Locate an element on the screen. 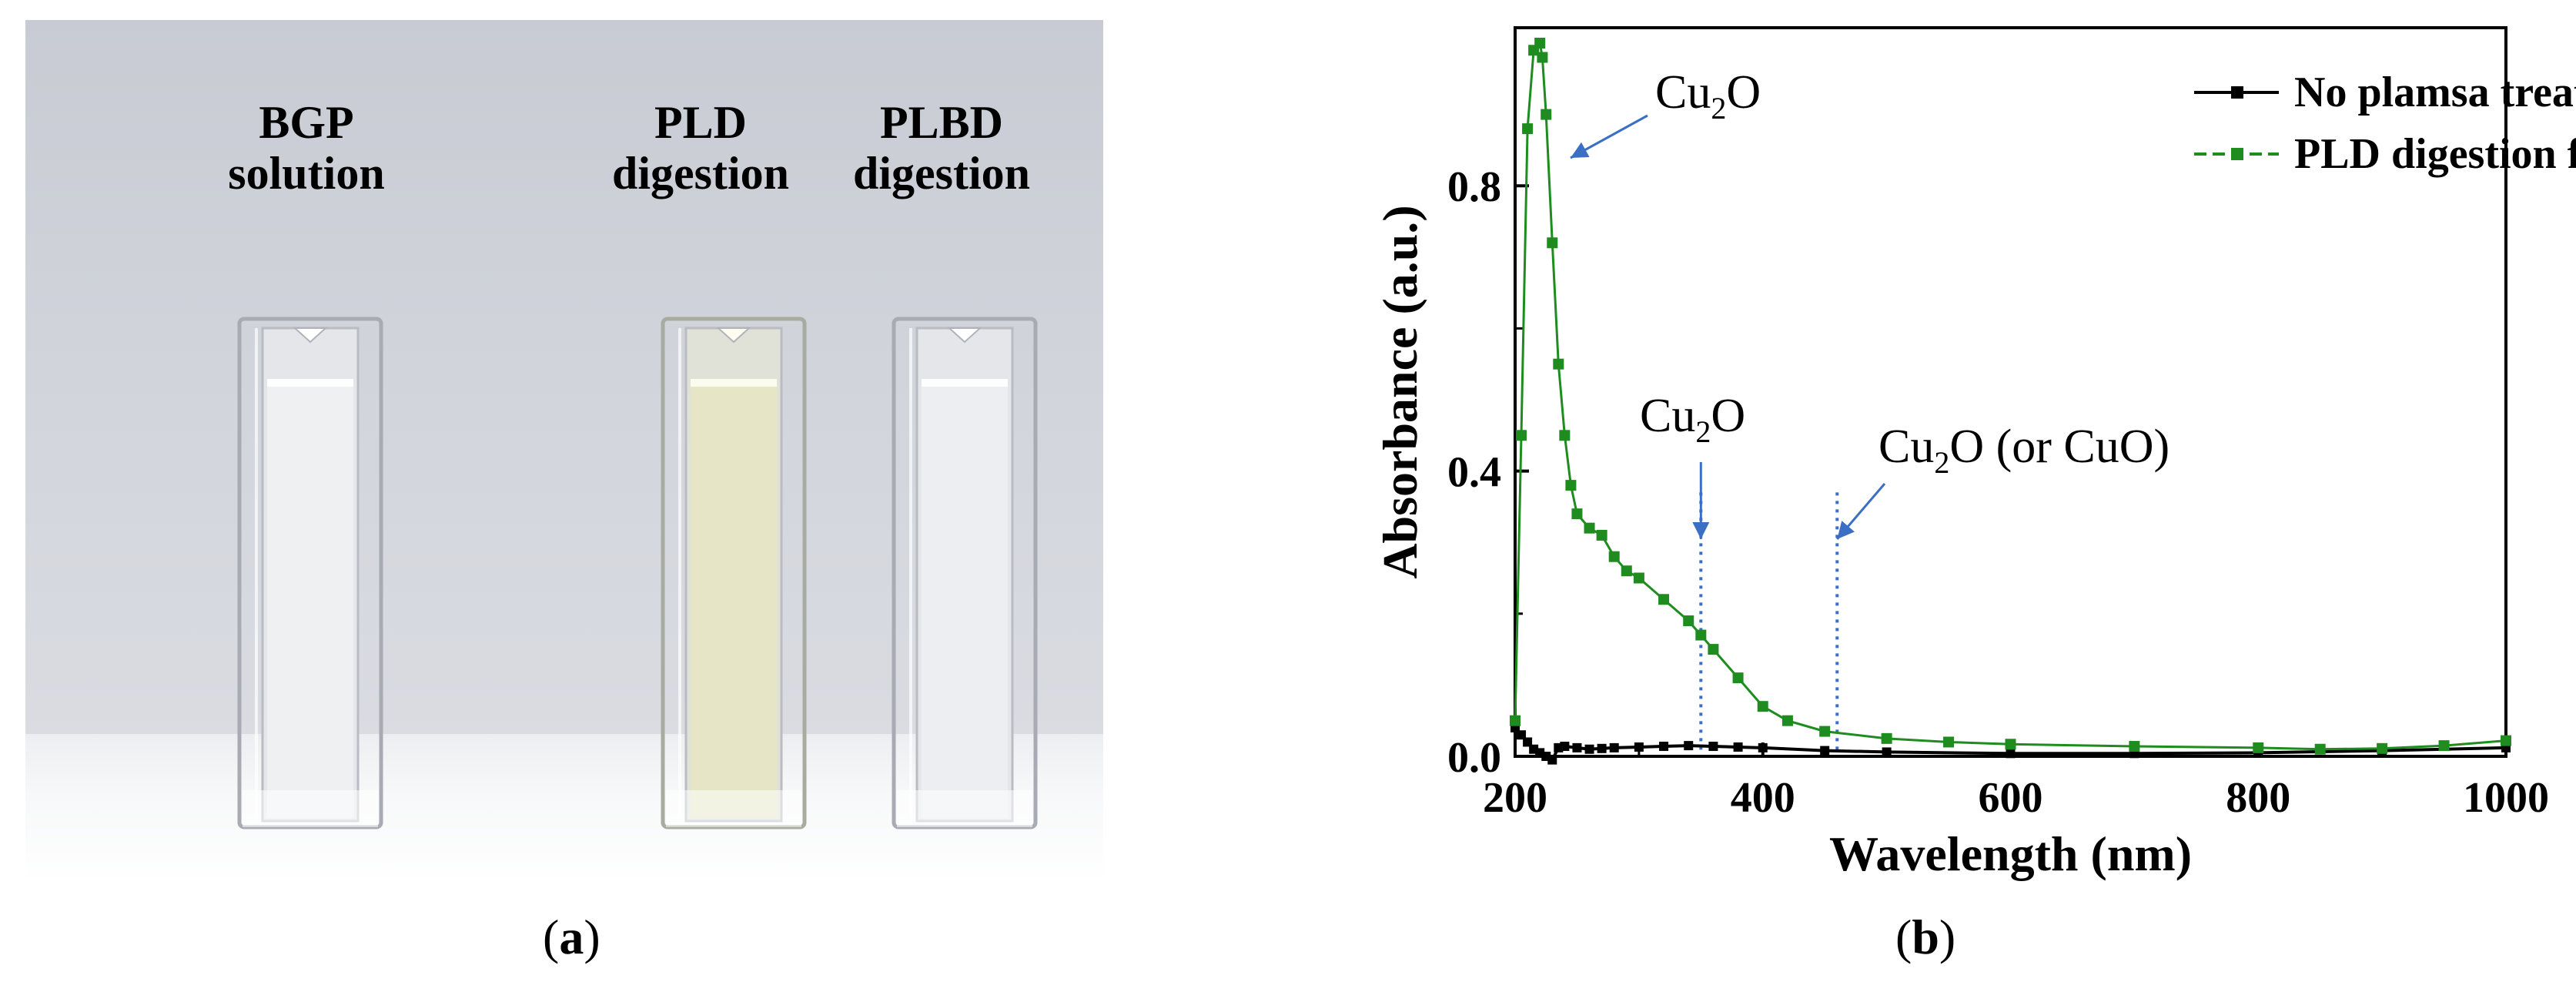 The image size is (2576, 992). x-axis-label: Wavelength (nm) is located at coordinates (2010, 853).